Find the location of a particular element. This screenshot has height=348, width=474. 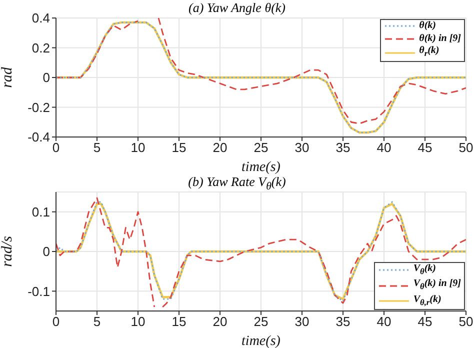

y-tick-label: -0.2 is located at coordinates (39, 107).